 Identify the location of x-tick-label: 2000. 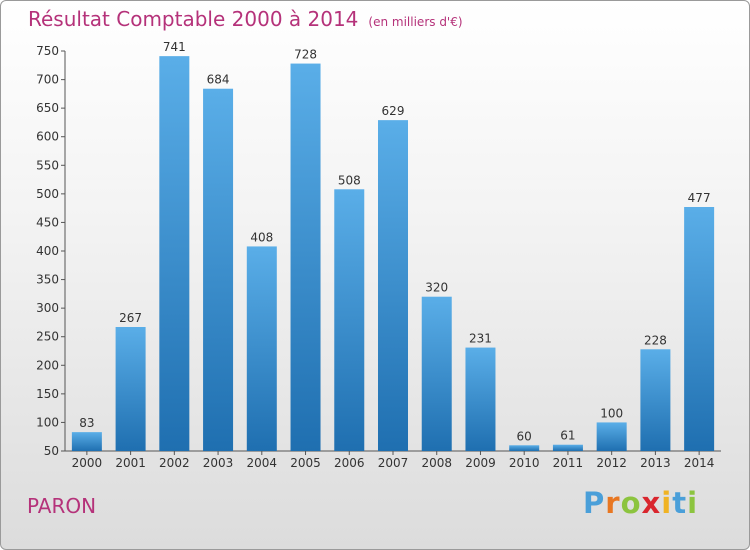
(87, 463).